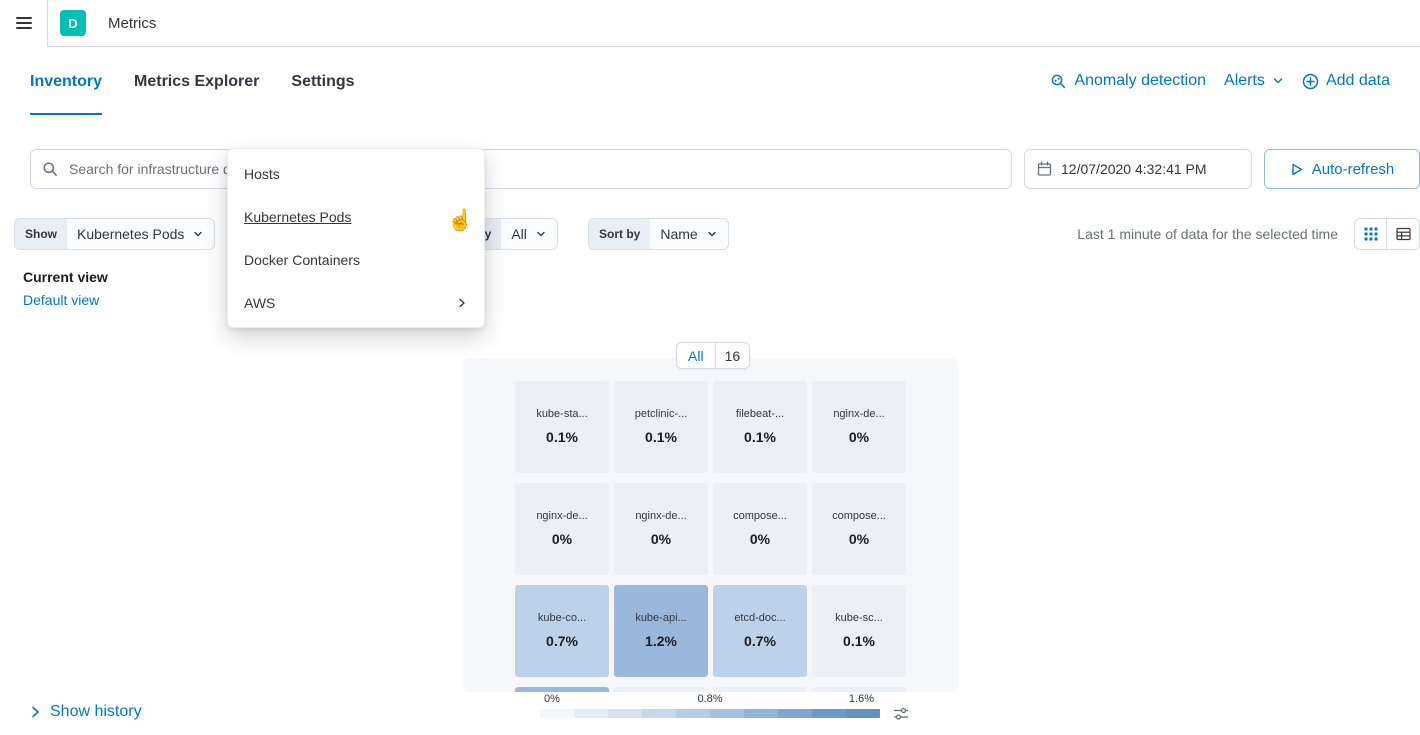 The height and width of the screenshot is (735, 1420). Describe the element at coordinates (262, 173) in the screenshot. I see `menu-item-label: Hosts` at that location.